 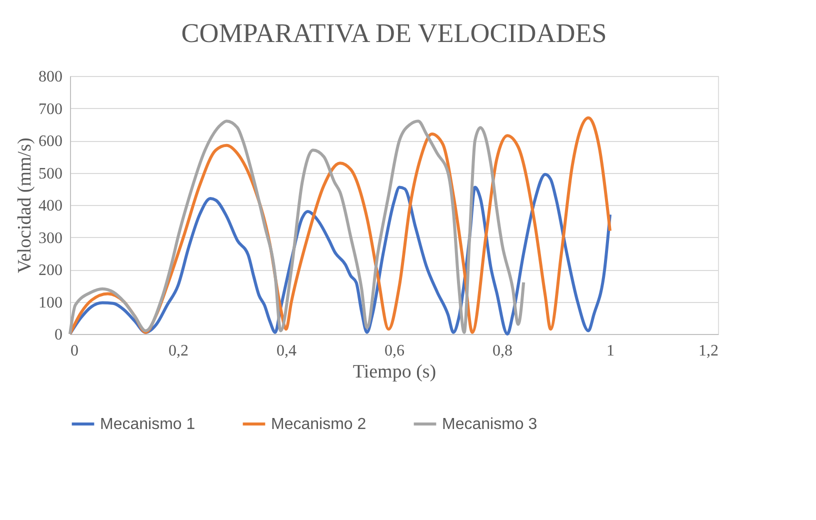 What do you see at coordinates (394, 351) in the screenshot?
I see `x-tick-label: 0,6` at bounding box center [394, 351].